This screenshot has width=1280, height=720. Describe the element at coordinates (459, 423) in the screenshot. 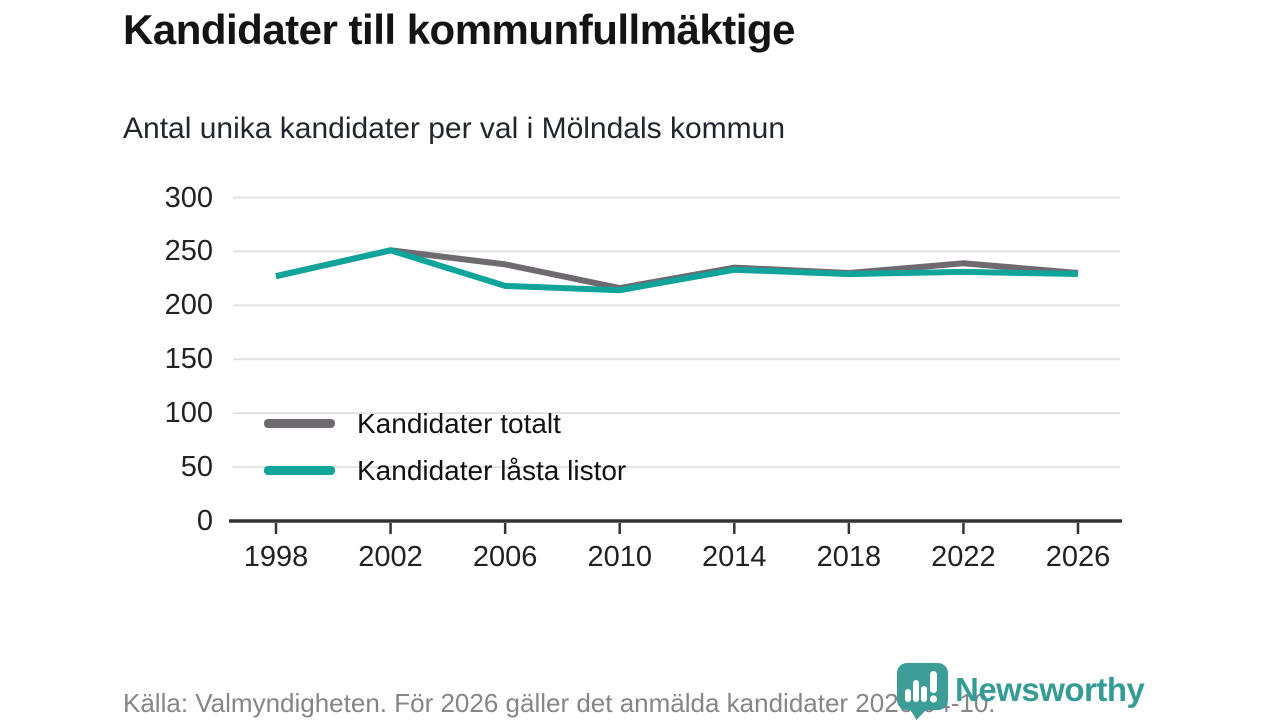

I see `legend-label-totalt: Kandidater totalt` at that location.